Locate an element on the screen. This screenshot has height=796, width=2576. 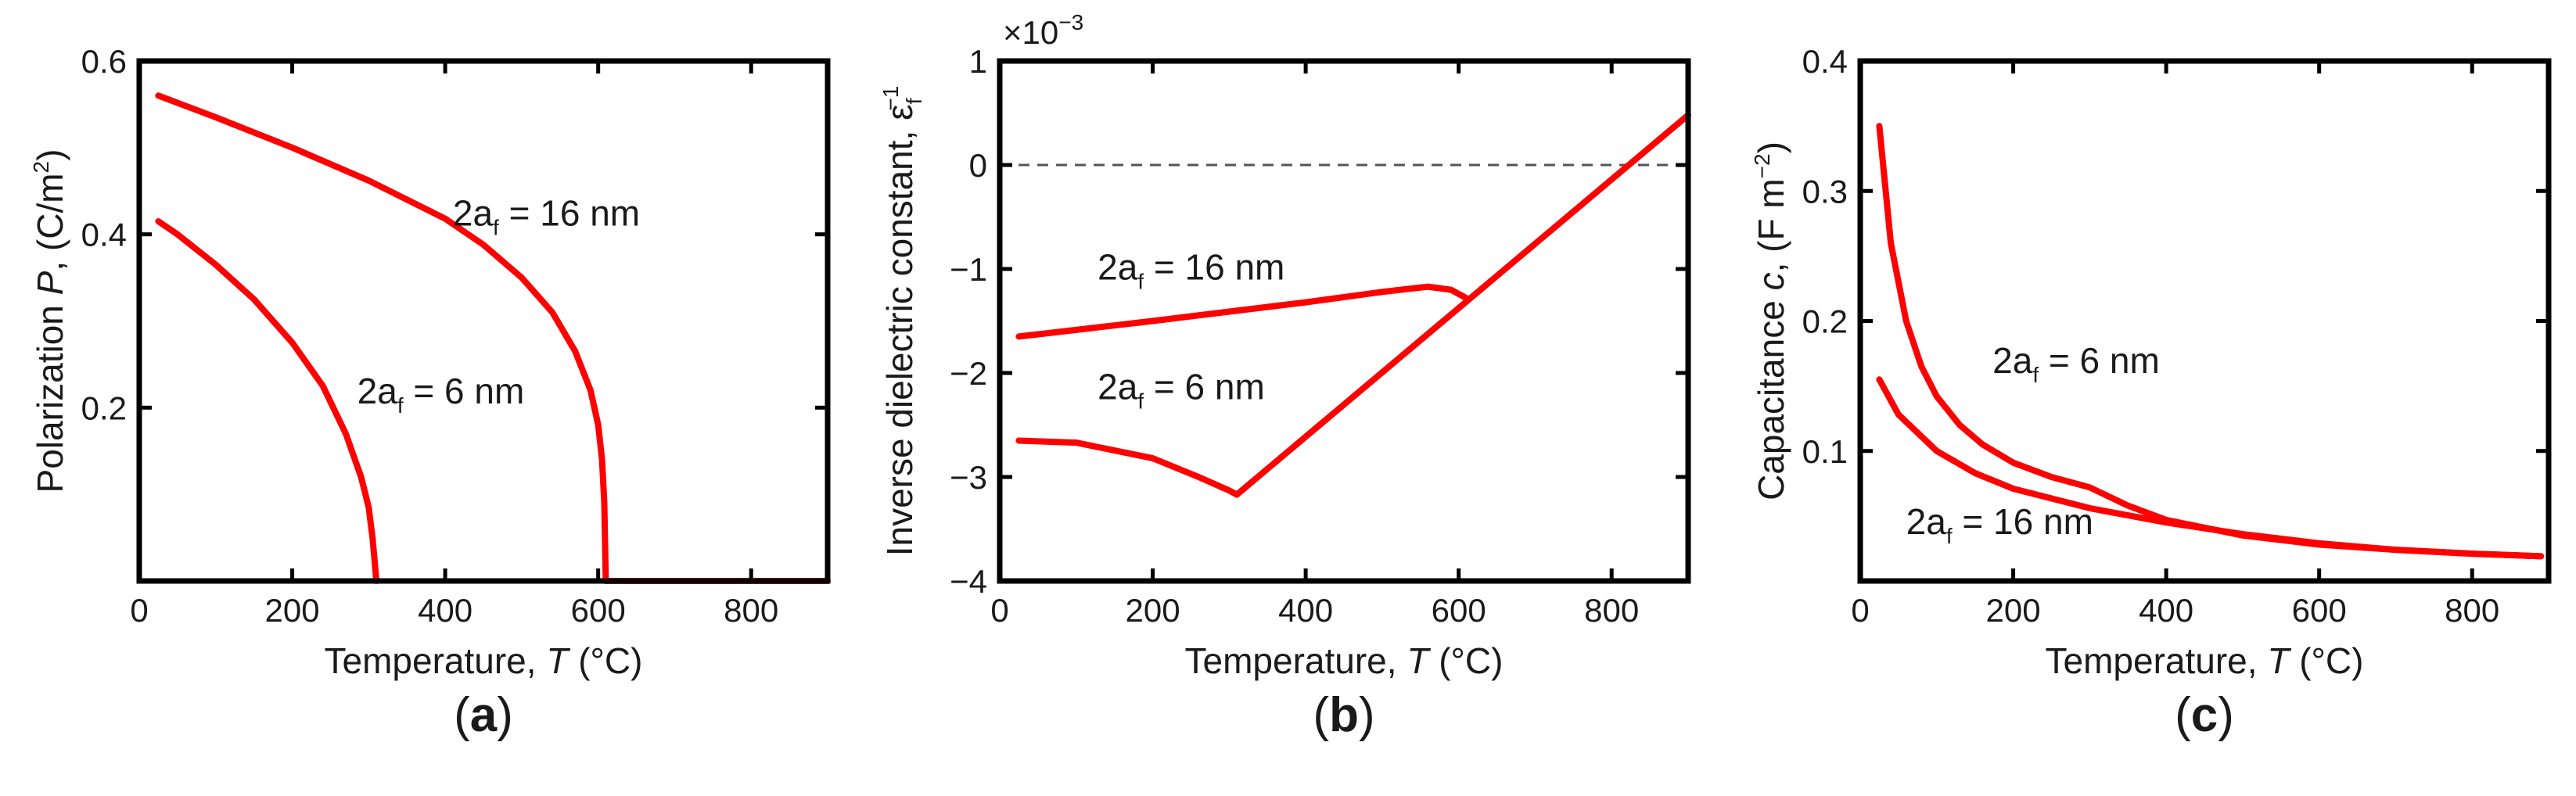
y-tick-label: −4 is located at coordinates (969, 581).